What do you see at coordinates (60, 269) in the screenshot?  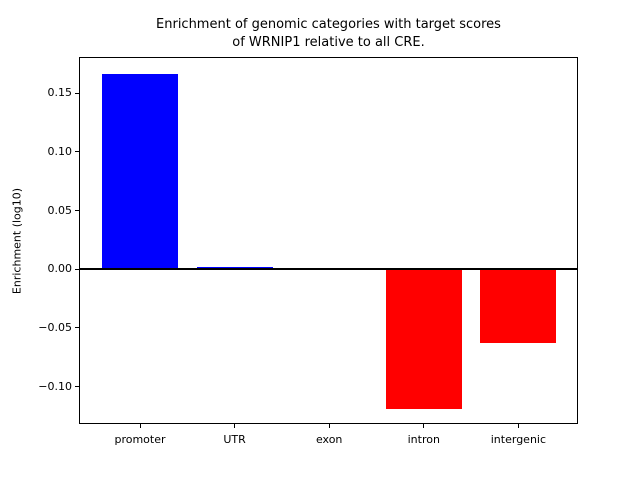 I see `y-tick-label: 0.00` at bounding box center [60, 269].